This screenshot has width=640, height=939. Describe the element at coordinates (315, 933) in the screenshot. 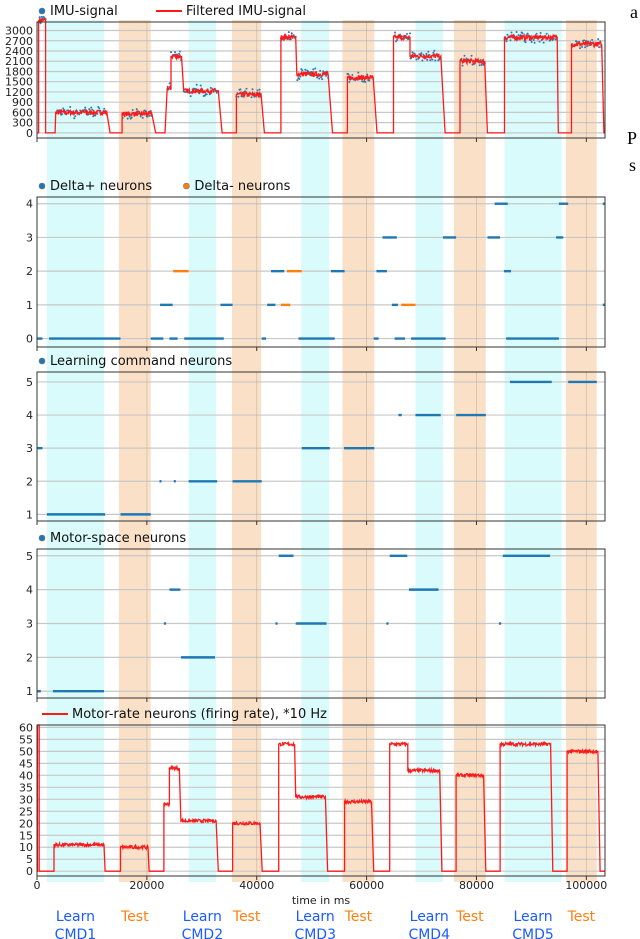

I see `phase-label-cmd: CMD3` at that location.